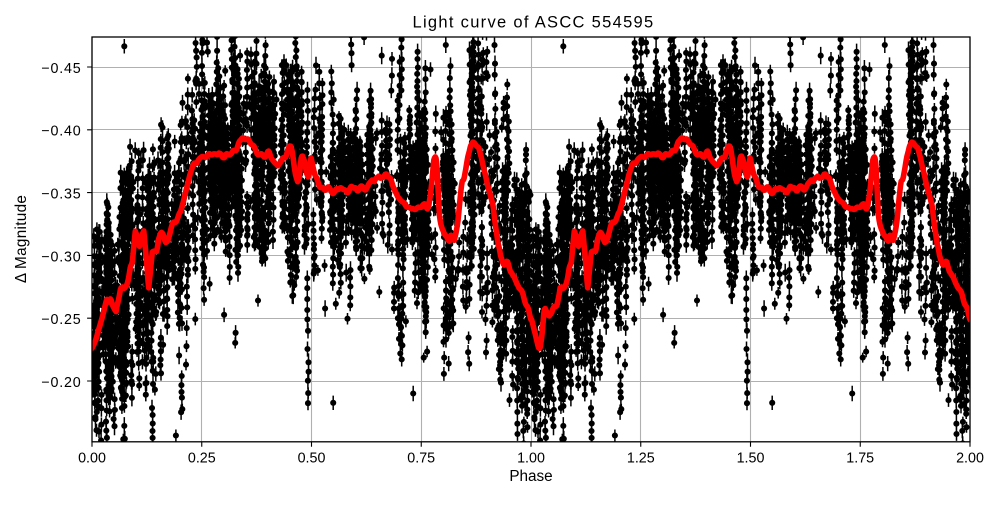 The image size is (1000, 505). Describe the element at coordinates (531, 459) in the screenshot. I see `svg-text: 1.00` at that location.